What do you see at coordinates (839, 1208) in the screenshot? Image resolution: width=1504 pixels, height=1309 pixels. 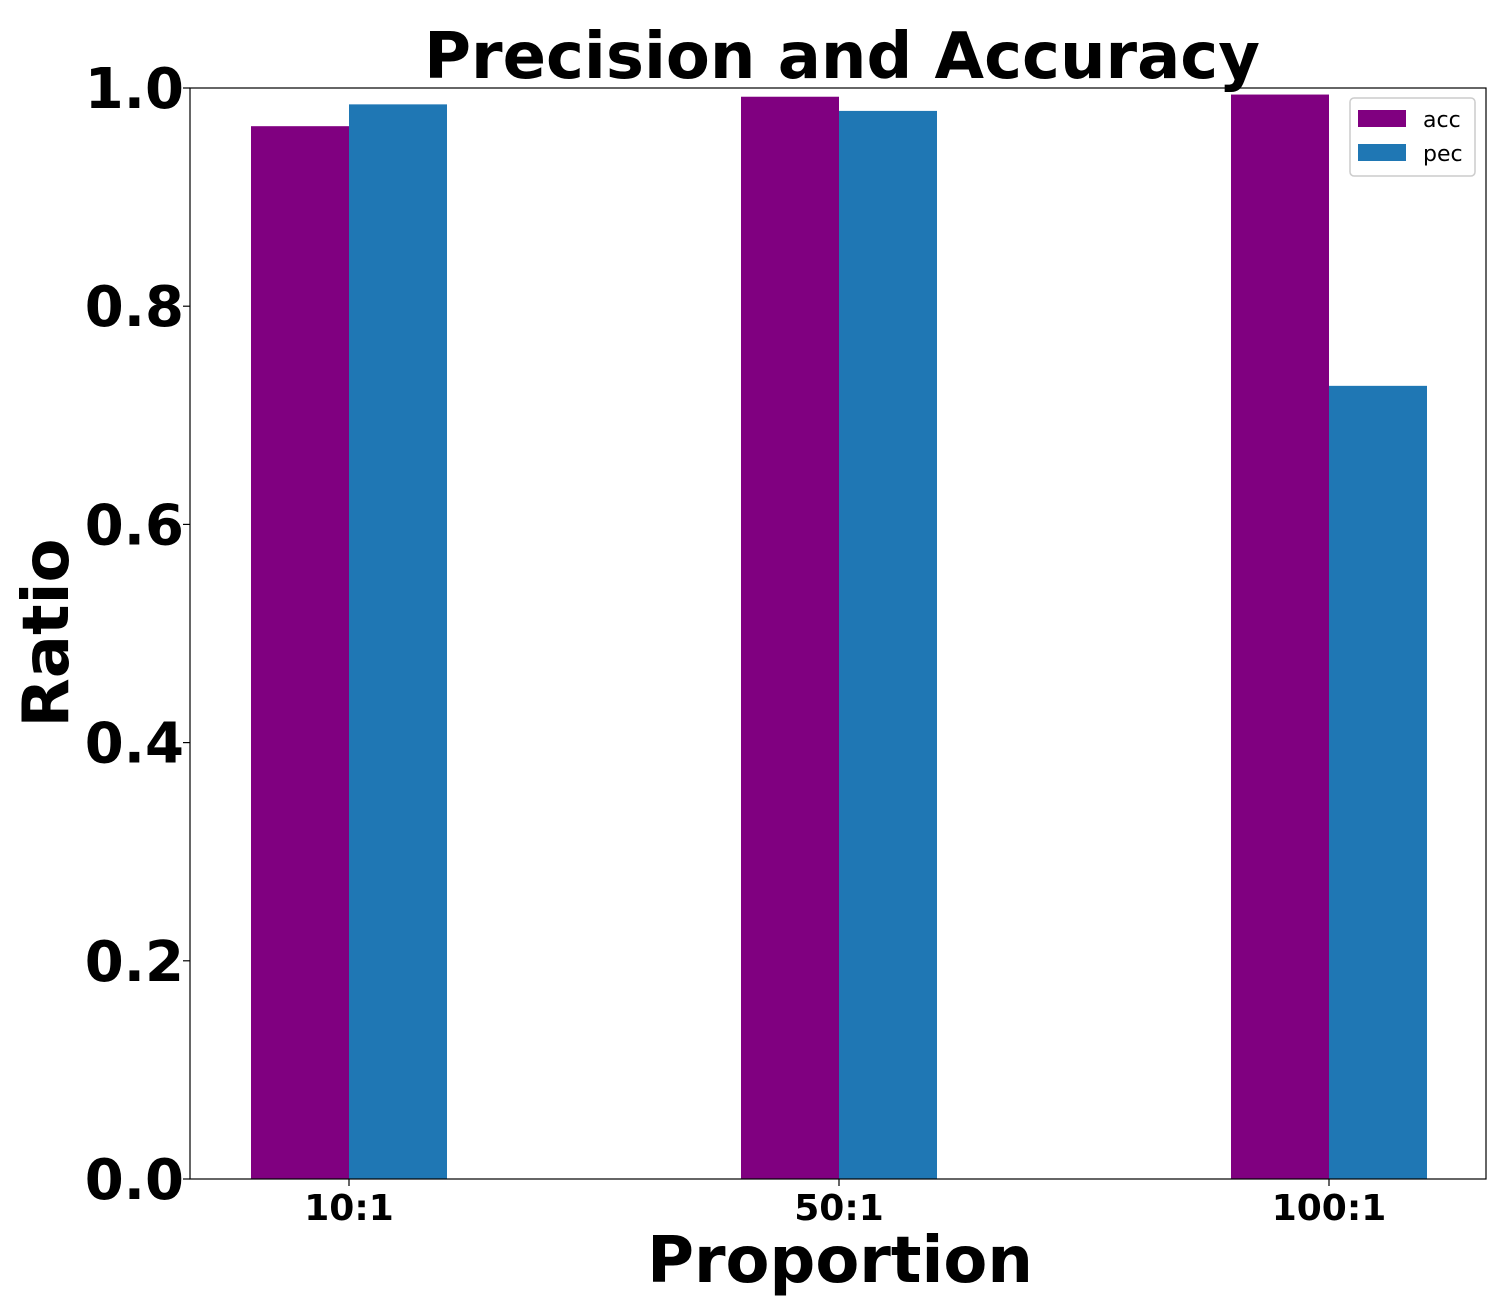 I see `x-tick-label: 50:1` at bounding box center [839, 1208].